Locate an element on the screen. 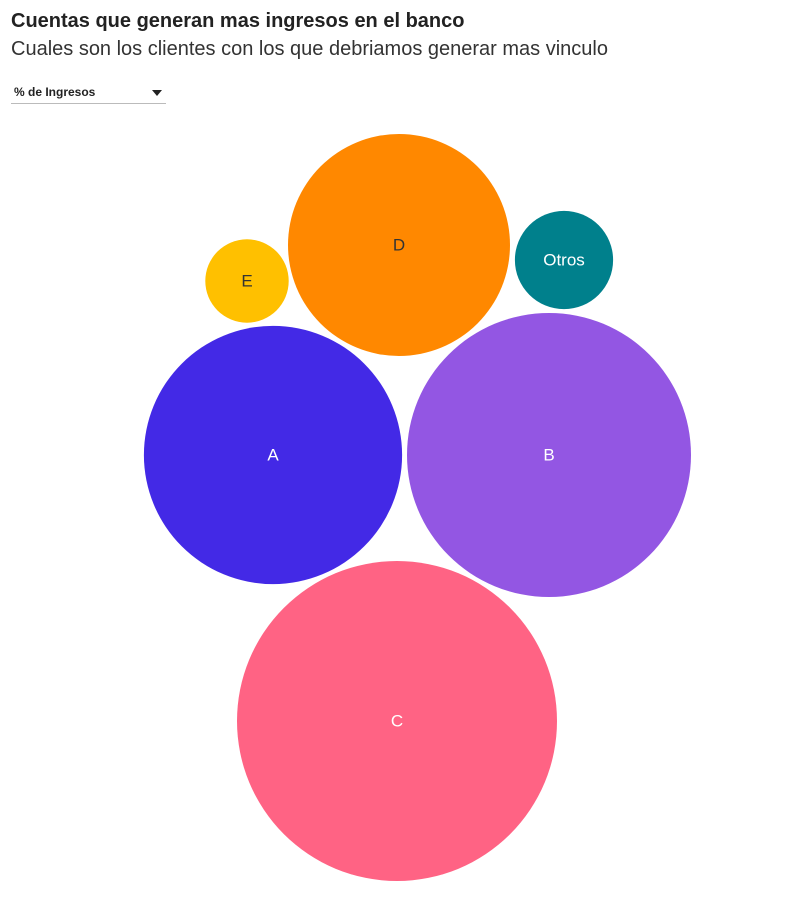 Image resolution: width=796 pixels, height=906 pixels. metric-dropdown: % de Ingresos is located at coordinates (88, 93).